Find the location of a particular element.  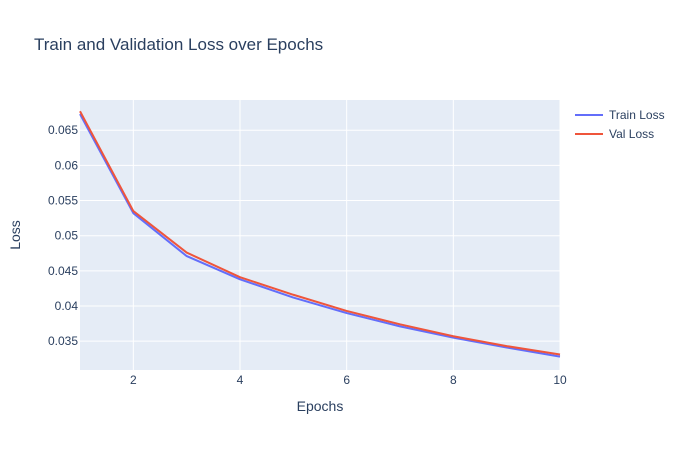

x-axis-label: Epochs is located at coordinates (320, 406).